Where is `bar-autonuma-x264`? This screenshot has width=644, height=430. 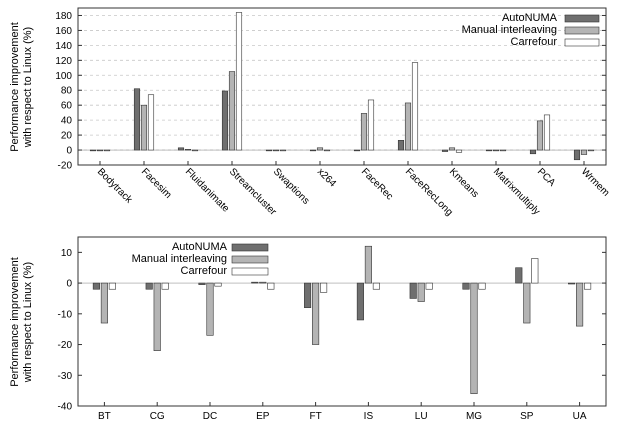
bar-autonuma-x264 is located at coordinates (313, 150).